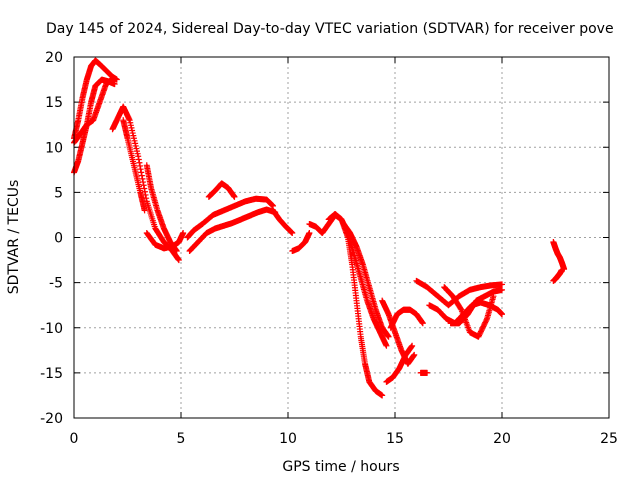 The width and height of the screenshot is (640, 480). I want to click on x-tick-label: 20, so click(502, 439).